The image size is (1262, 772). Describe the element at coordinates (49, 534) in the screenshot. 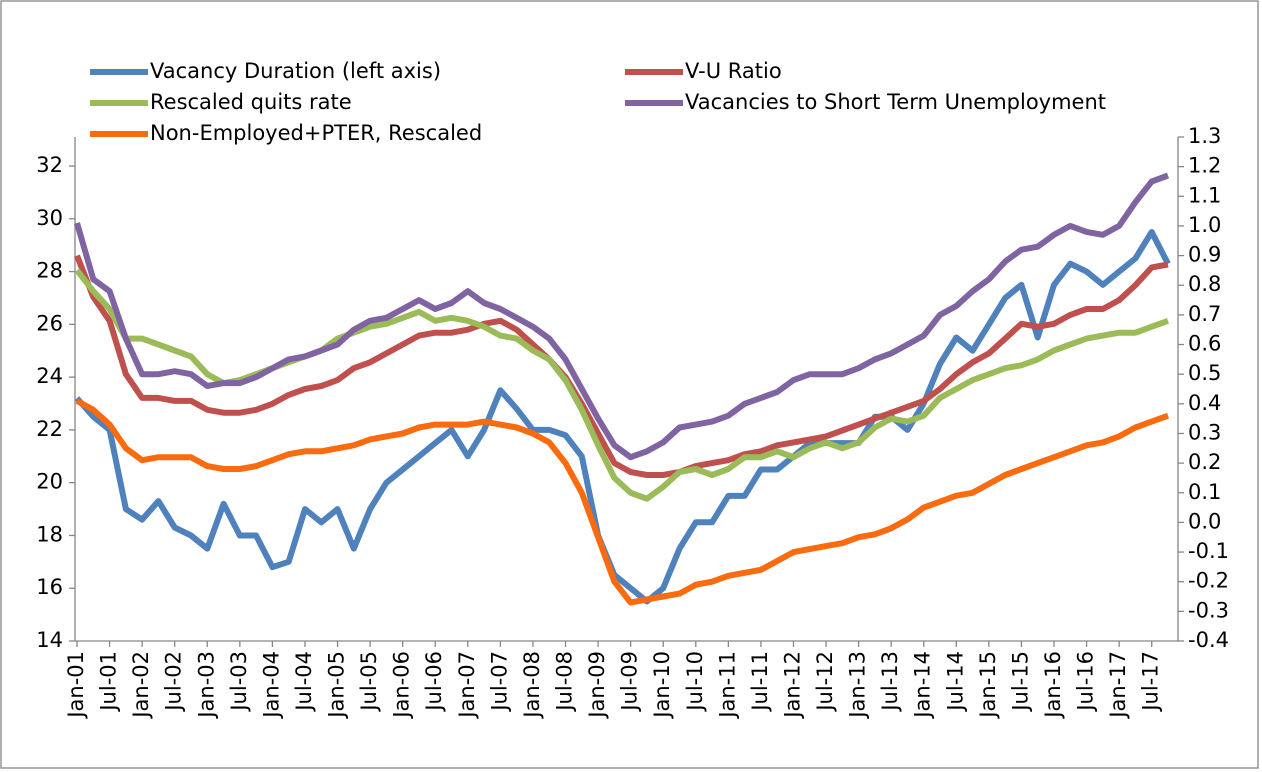

I see `y-tick-label: 18` at that location.